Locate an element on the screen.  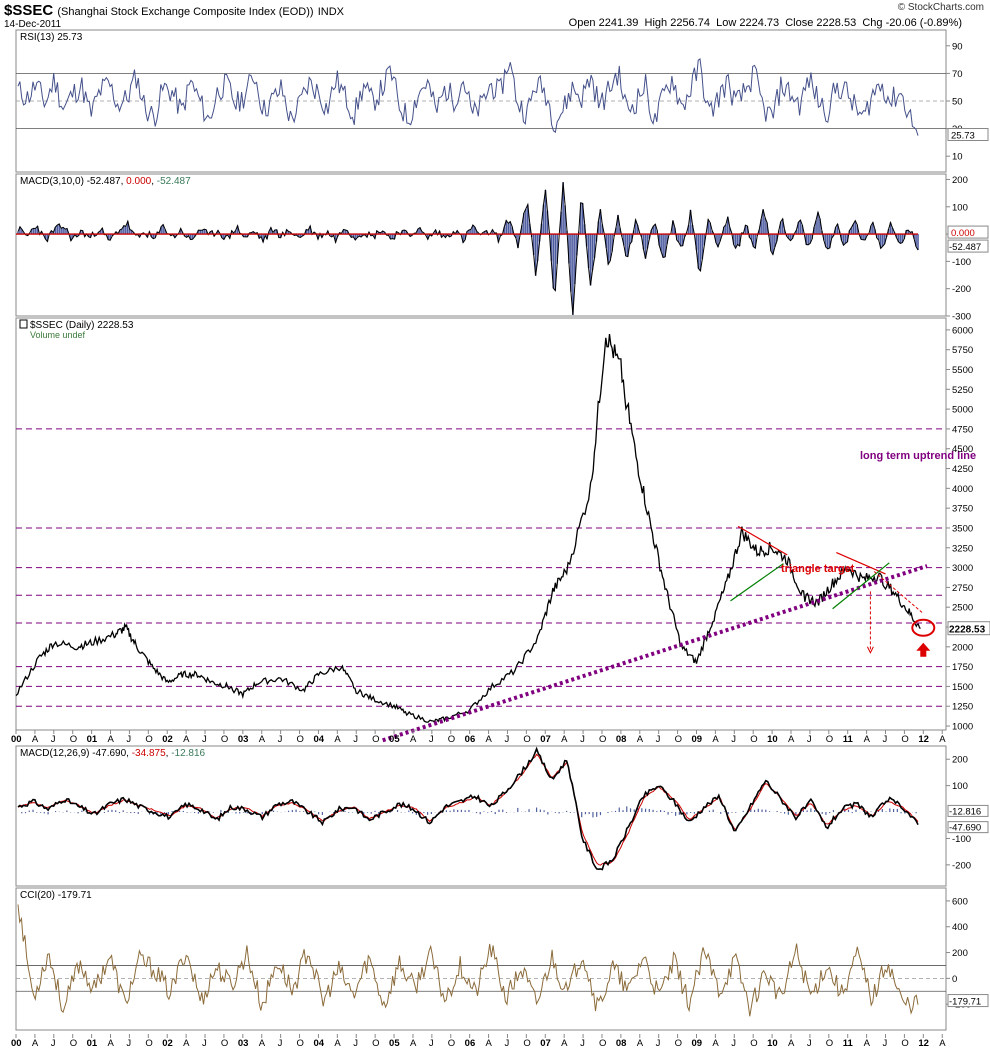
cci-x-axis-label: 02 is located at coordinates (167, 1043).